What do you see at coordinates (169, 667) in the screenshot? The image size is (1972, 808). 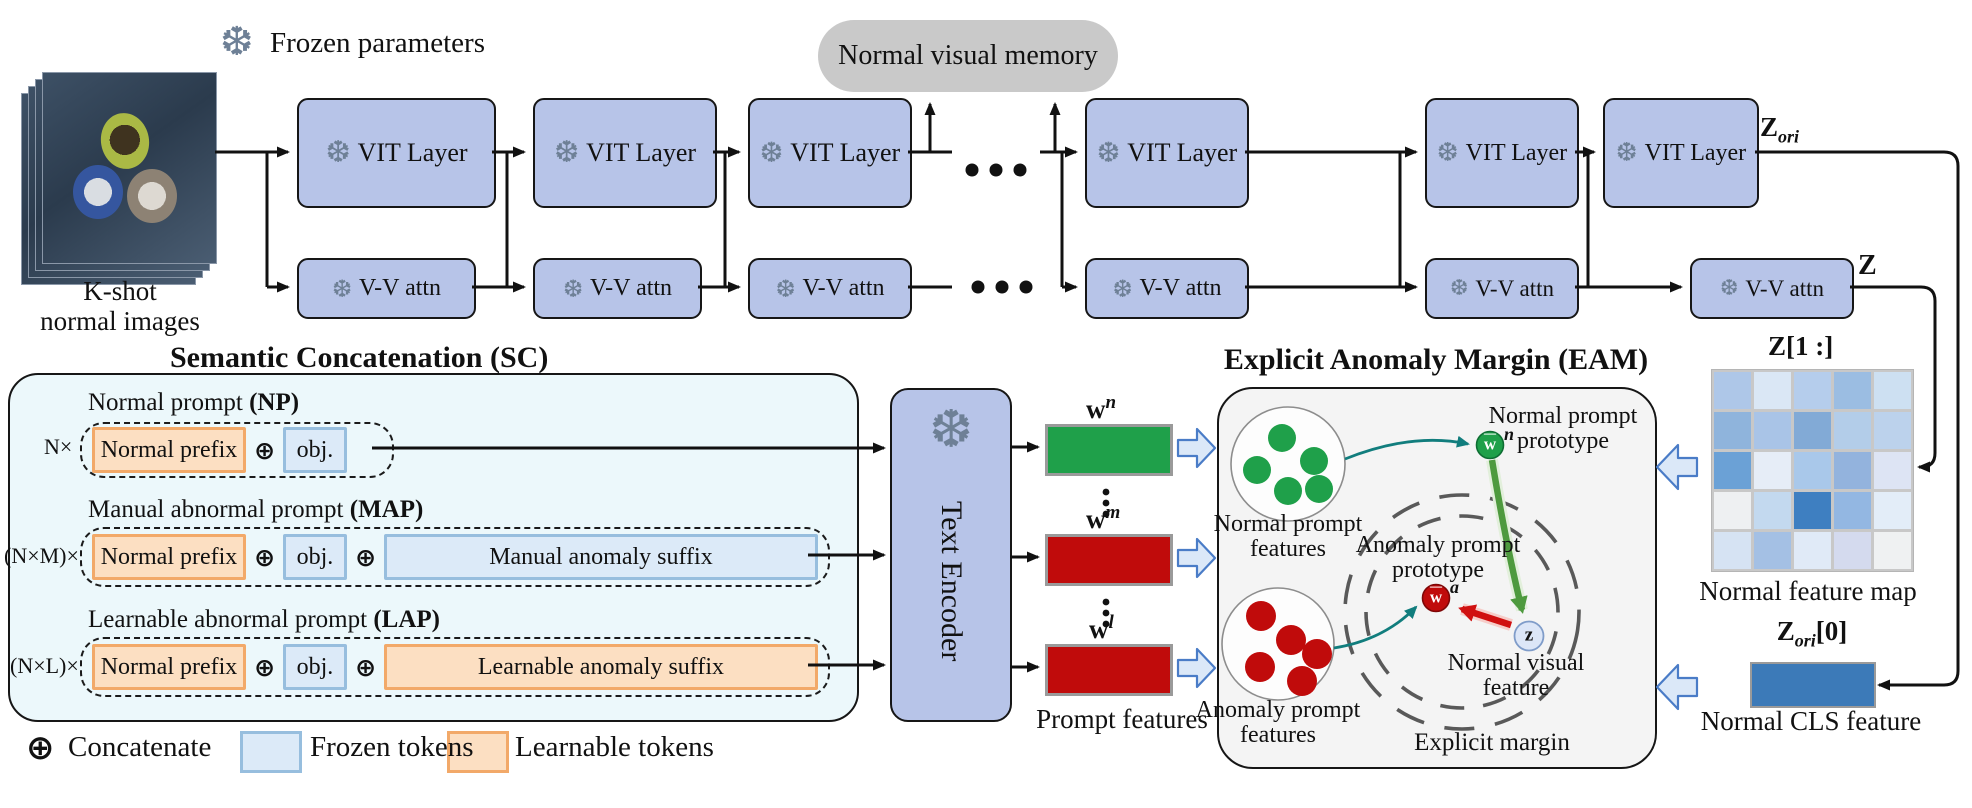 I see `normal-prefix-token: Normal prefix` at bounding box center [169, 667].